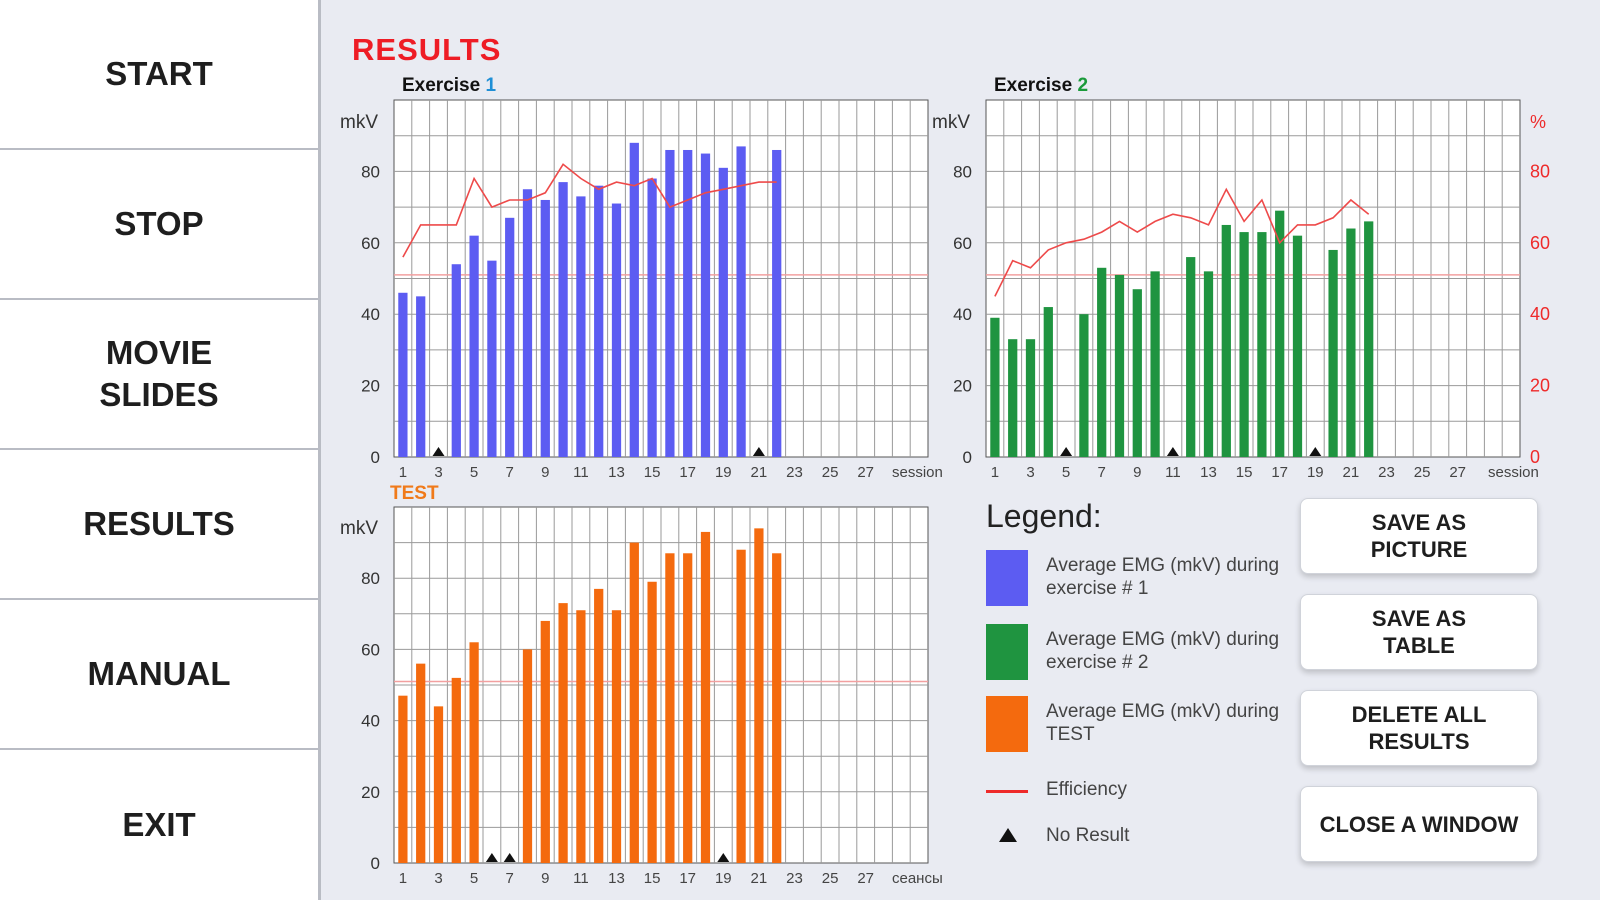 The image size is (1600, 900). What do you see at coordinates (1044, 516) in the screenshot?
I see `legend-title: Legend:` at bounding box center [1044, 516].